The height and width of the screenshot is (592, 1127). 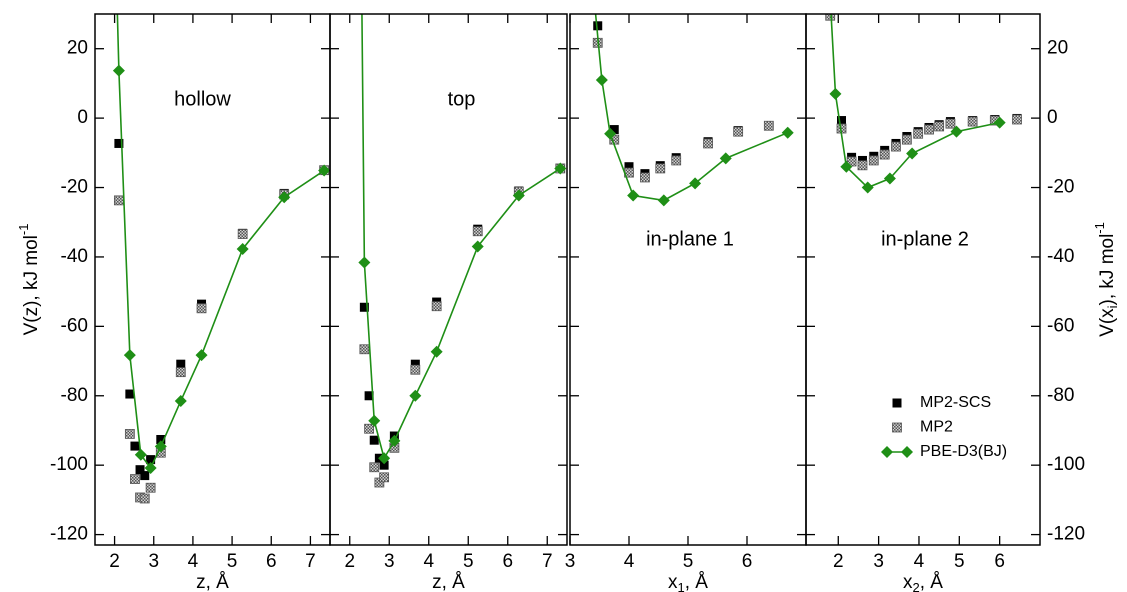 I want to click on axis-label: x2, Å, so click(x=923, y=582).